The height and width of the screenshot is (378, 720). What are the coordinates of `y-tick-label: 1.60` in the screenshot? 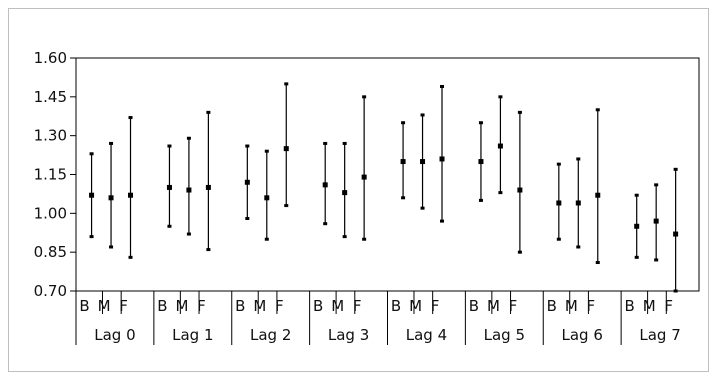 It's located at (50, 58).